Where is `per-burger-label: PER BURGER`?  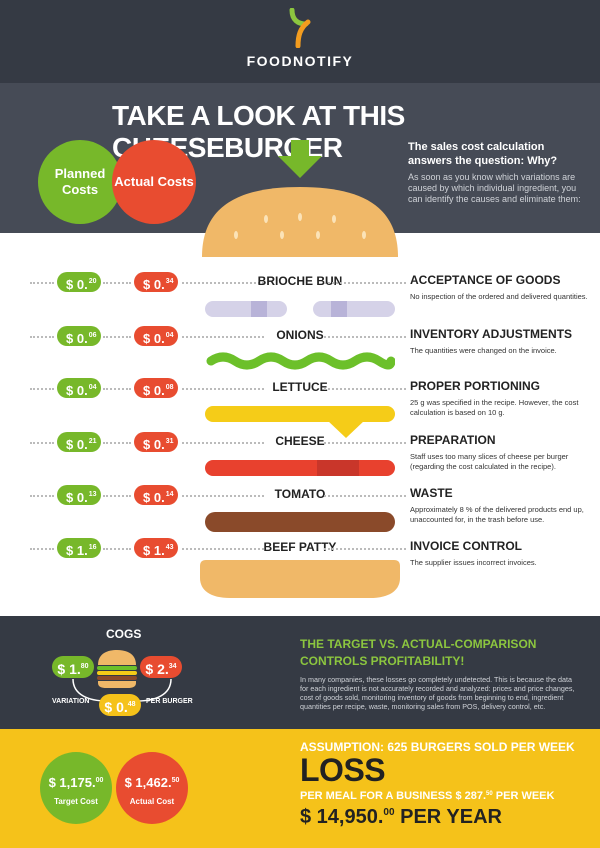
per-burger-label: PER BURGER is located at coordinates (169, 701).